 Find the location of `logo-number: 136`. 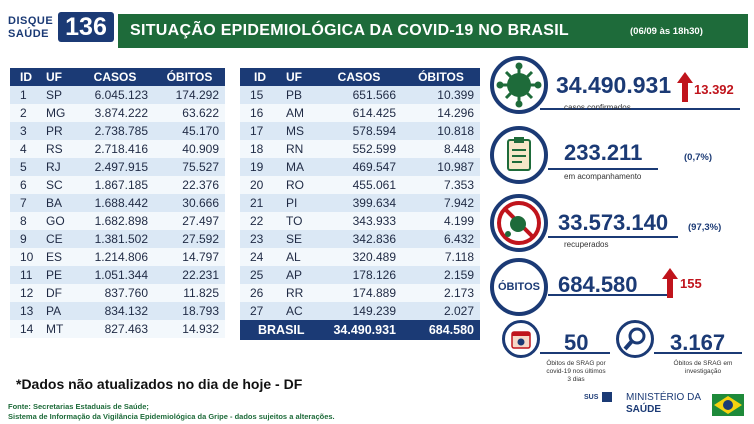

logo-number: 136 is located at coordinates (86, 27).